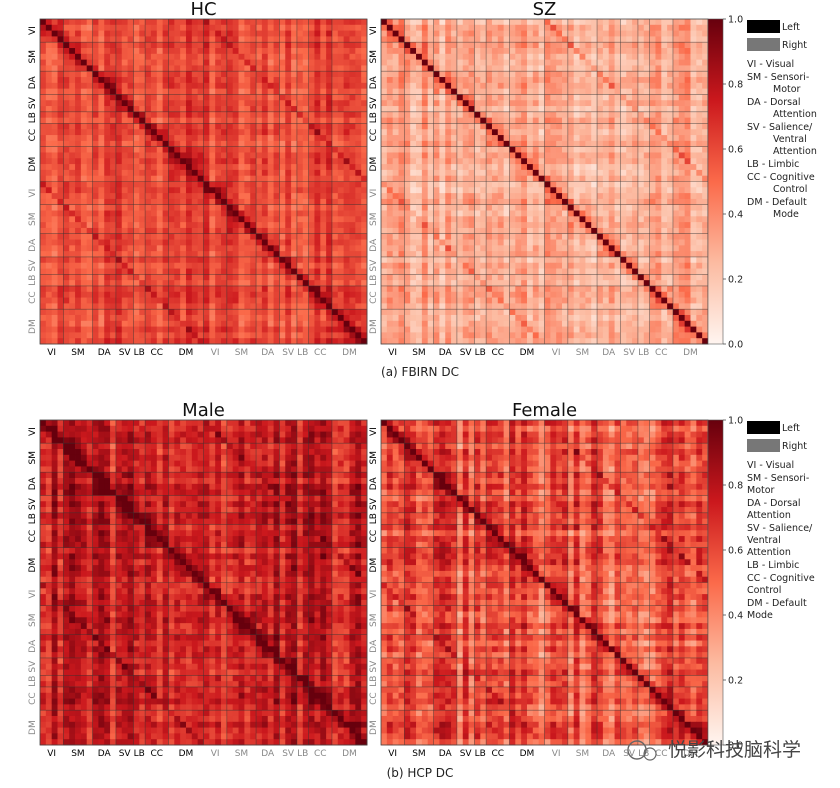  Describe the element at coordinates (215, 353) in the screenshot. I see `x-tick-label: VI` at that location.